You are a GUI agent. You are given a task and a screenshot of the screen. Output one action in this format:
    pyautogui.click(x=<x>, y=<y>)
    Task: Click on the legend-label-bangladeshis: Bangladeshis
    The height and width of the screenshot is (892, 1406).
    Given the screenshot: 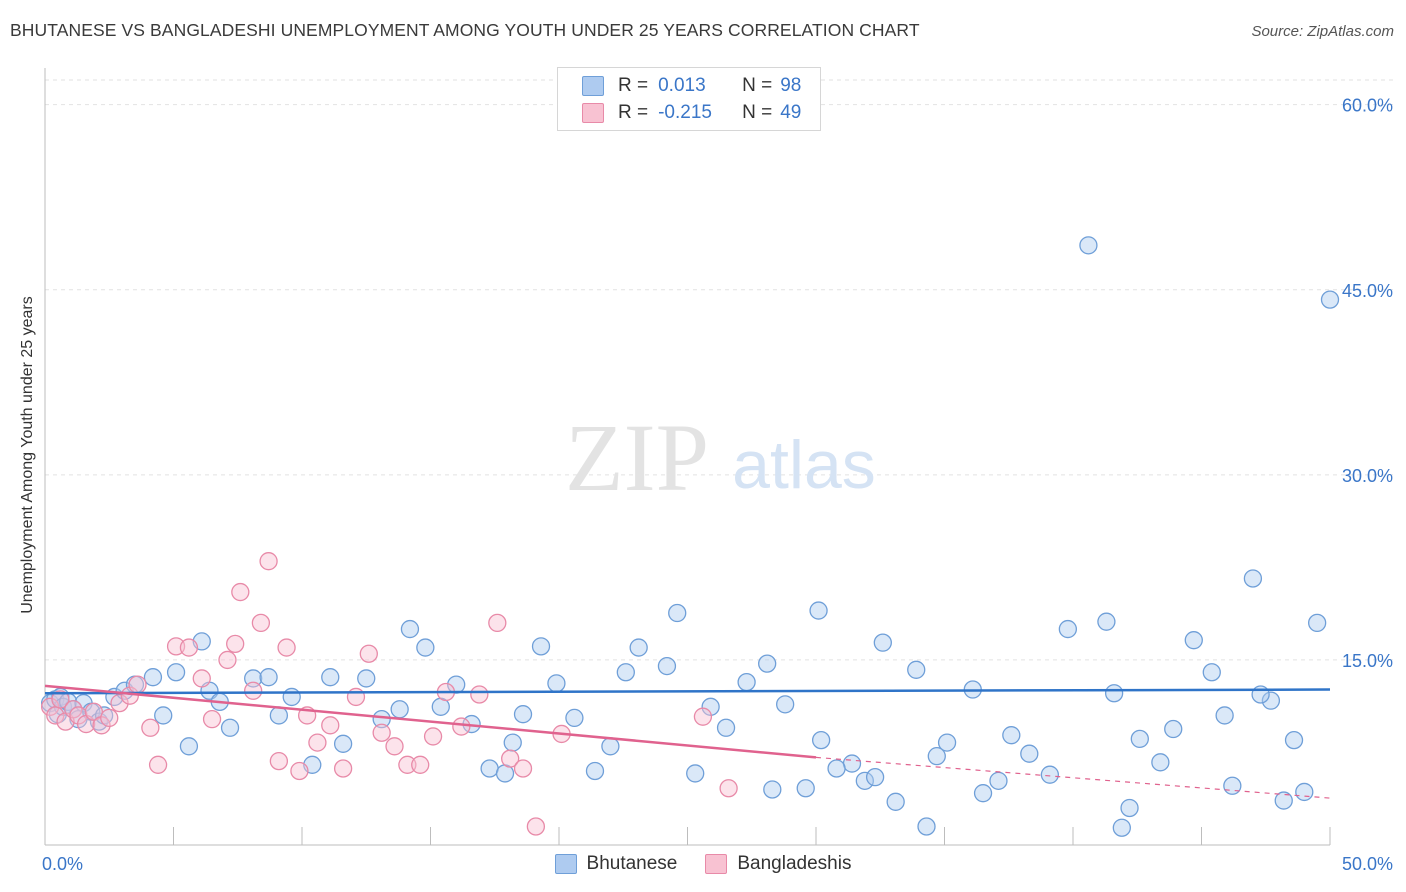 What is the action you would take?
    pyautogui.click(x=794, y=863)
    